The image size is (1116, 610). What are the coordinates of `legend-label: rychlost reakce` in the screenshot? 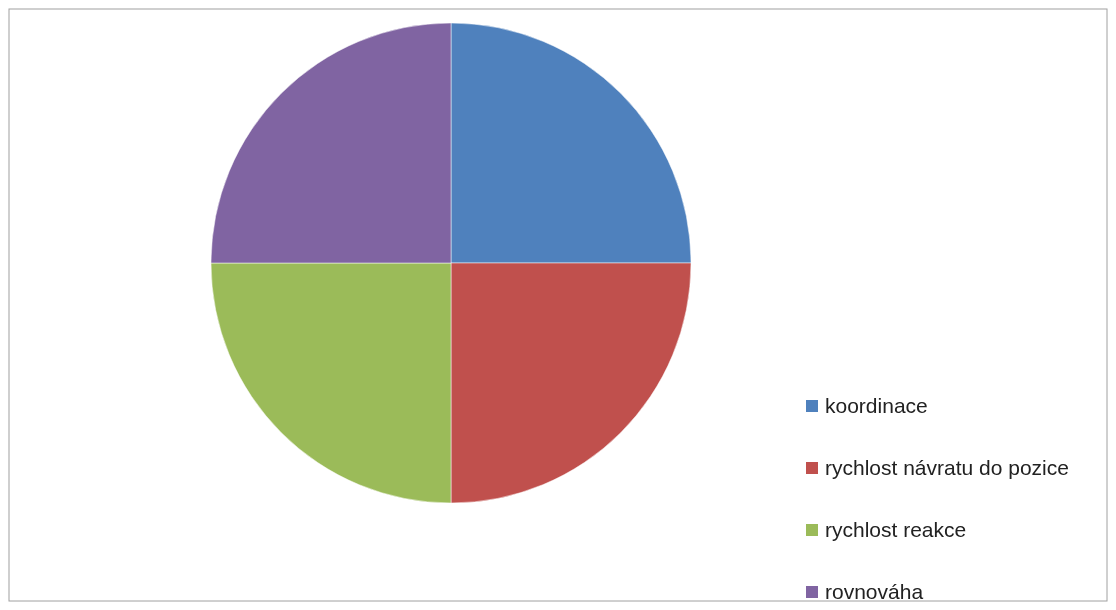 It's located at (896, 530).